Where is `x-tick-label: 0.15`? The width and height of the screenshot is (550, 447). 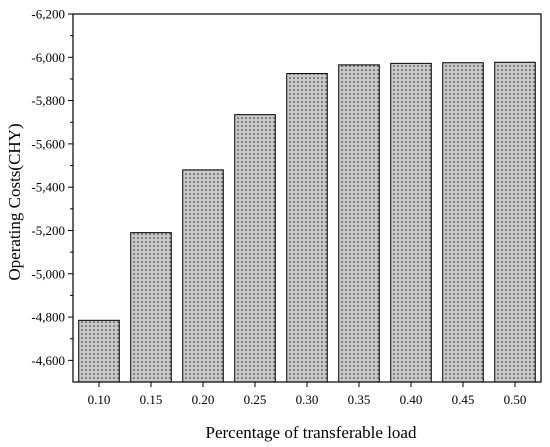 x-tick-label: 0.15 is located at coordinates (151, 399).